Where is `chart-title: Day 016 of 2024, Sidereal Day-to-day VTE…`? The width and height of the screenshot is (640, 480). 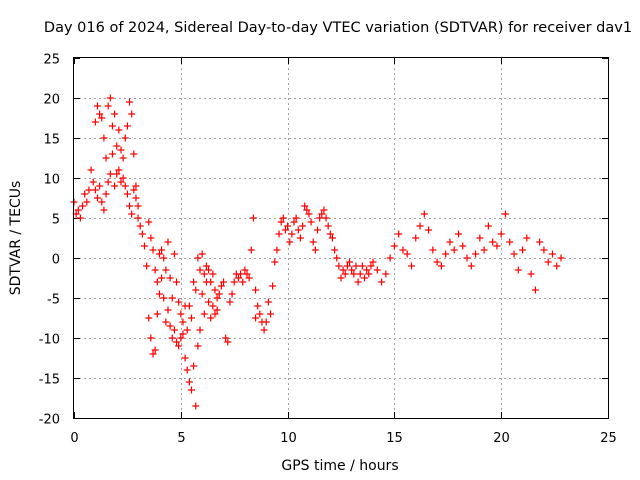
chart-title: Day 016 of 2024, Sidereal Day-to-day VTE… is located at coordinates (338, 28).